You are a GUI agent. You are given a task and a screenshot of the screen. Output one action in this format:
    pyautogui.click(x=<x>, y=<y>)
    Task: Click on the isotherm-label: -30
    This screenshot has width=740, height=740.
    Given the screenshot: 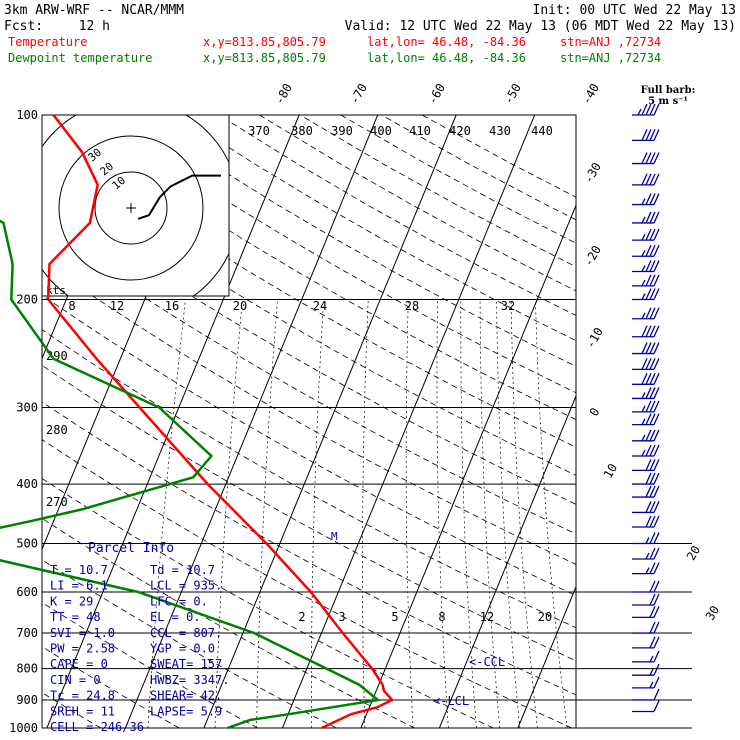 What is the action you would take?
    pyautogui.click(x=592, y=173)
    